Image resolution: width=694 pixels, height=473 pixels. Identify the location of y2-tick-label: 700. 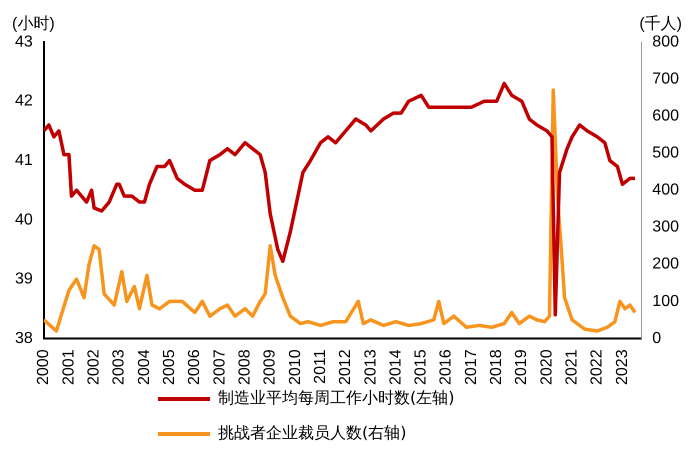
(666, 79).